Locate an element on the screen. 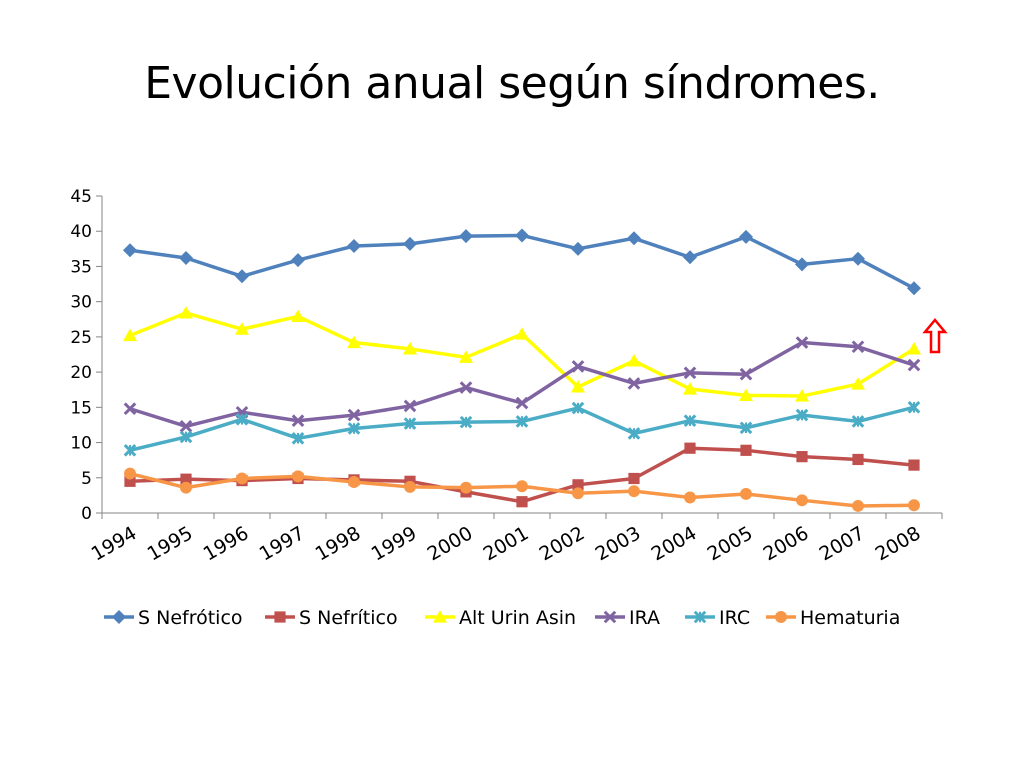  series-hematuria is located at coordinates (522, 489).